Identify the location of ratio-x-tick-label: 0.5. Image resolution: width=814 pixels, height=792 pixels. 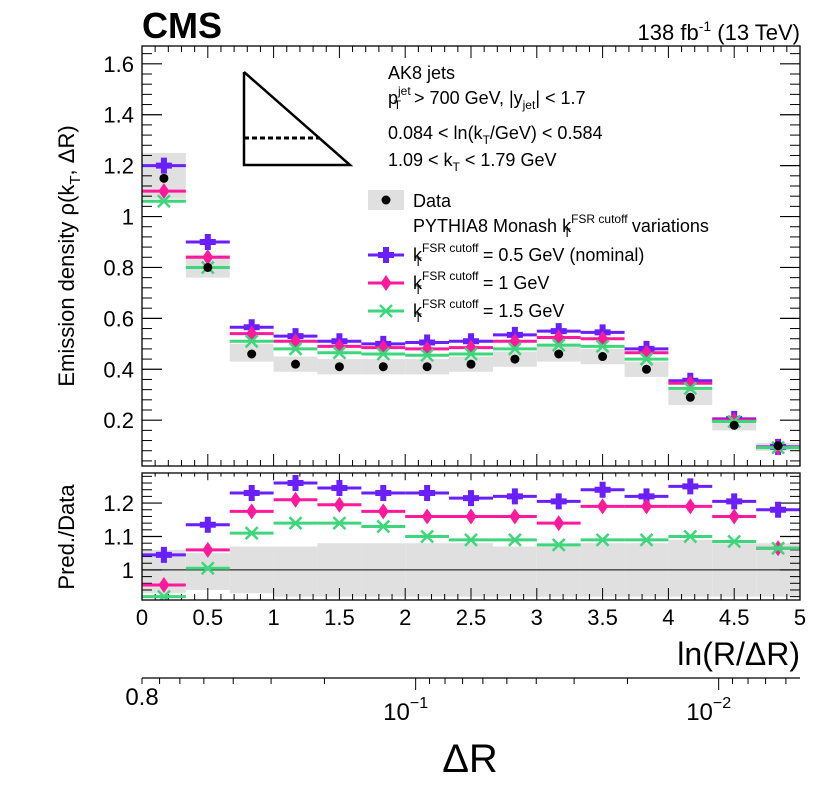
(208, 617).